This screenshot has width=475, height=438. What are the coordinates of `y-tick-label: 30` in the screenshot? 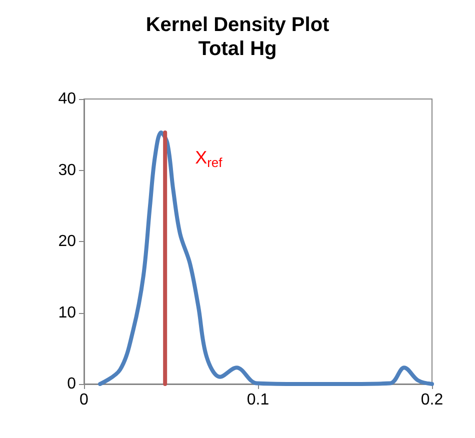 It's located at (67, 170).